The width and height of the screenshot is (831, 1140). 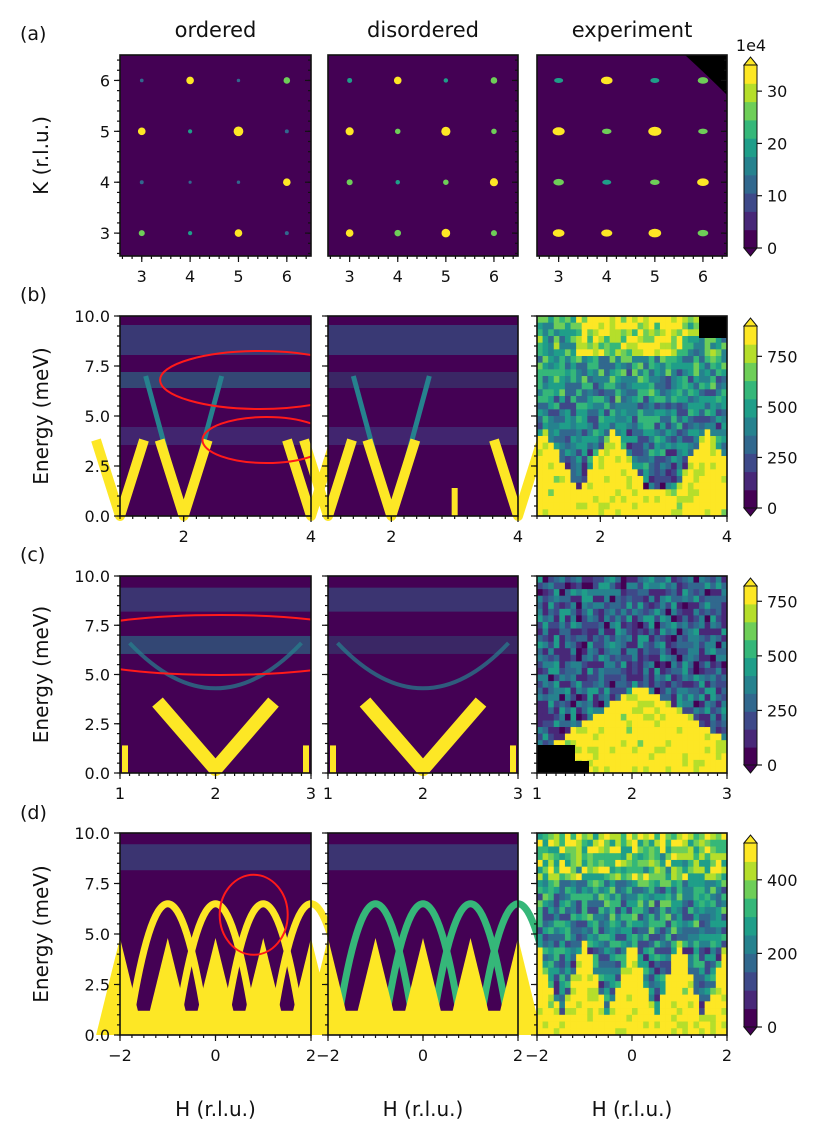 What do you see at coordinates (782, 880) in the screenshot?
I see `colorbar-tick-label: 400` at bounding box center [782, 880].